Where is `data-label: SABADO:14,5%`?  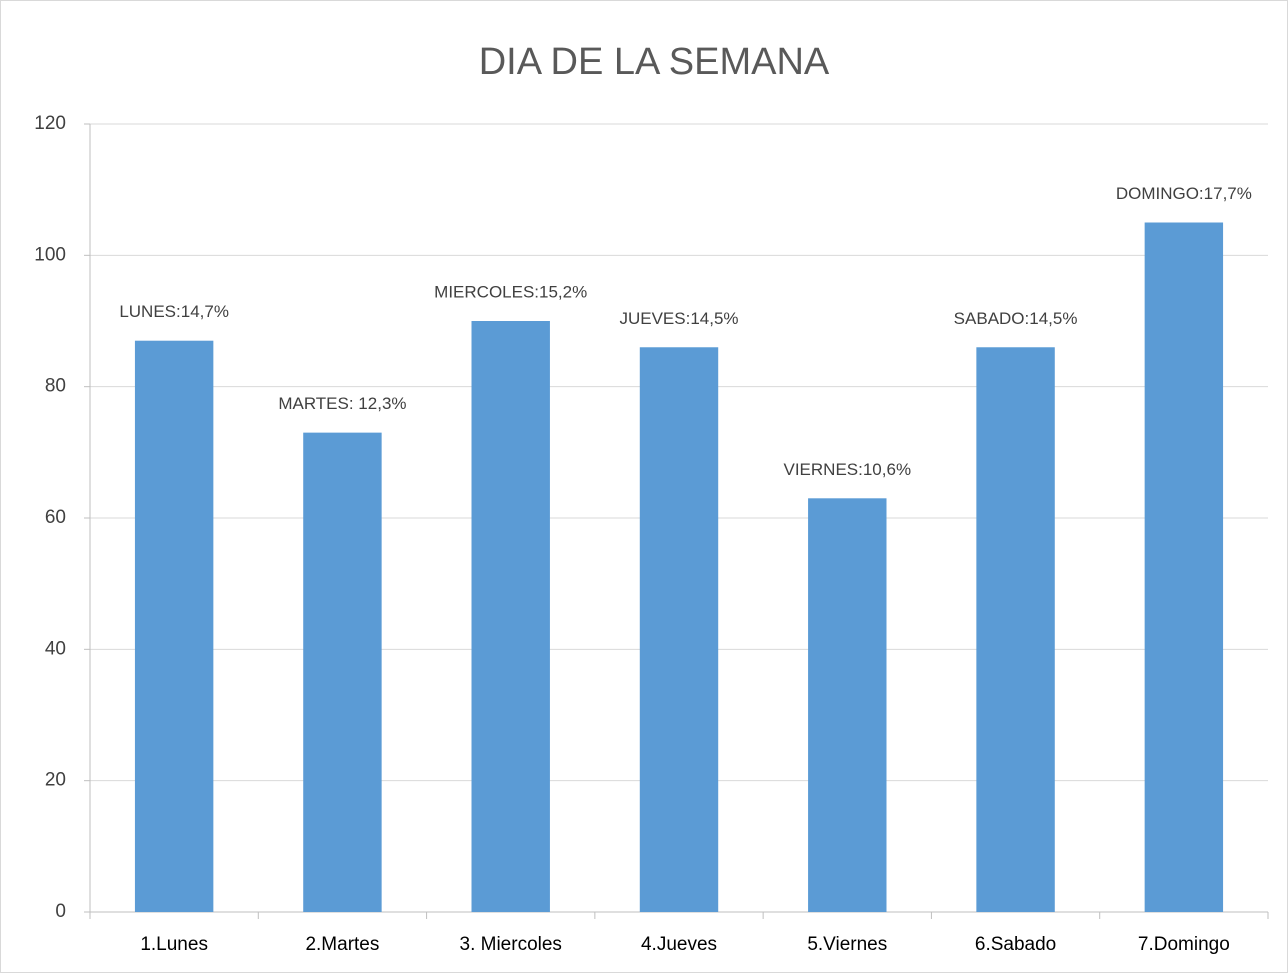 data-label: SABADO:14,5% is located at coordinates (1016, 318).